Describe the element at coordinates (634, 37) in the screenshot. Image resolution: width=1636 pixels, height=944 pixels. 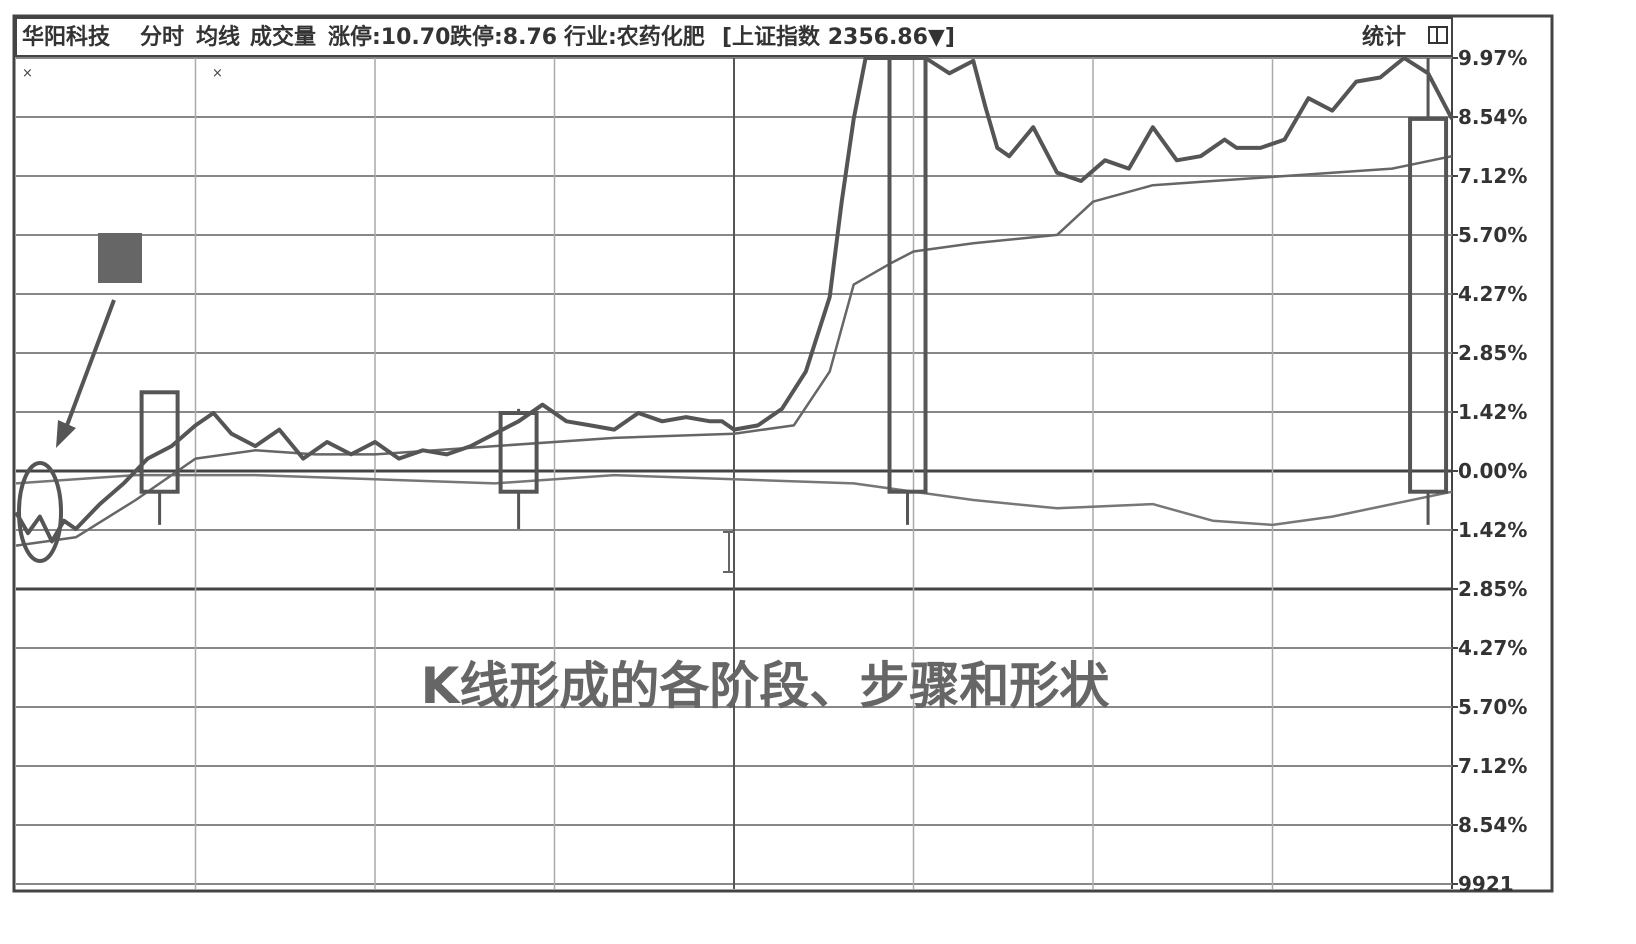
I see `industry: 行业:农药化肥` at that location.